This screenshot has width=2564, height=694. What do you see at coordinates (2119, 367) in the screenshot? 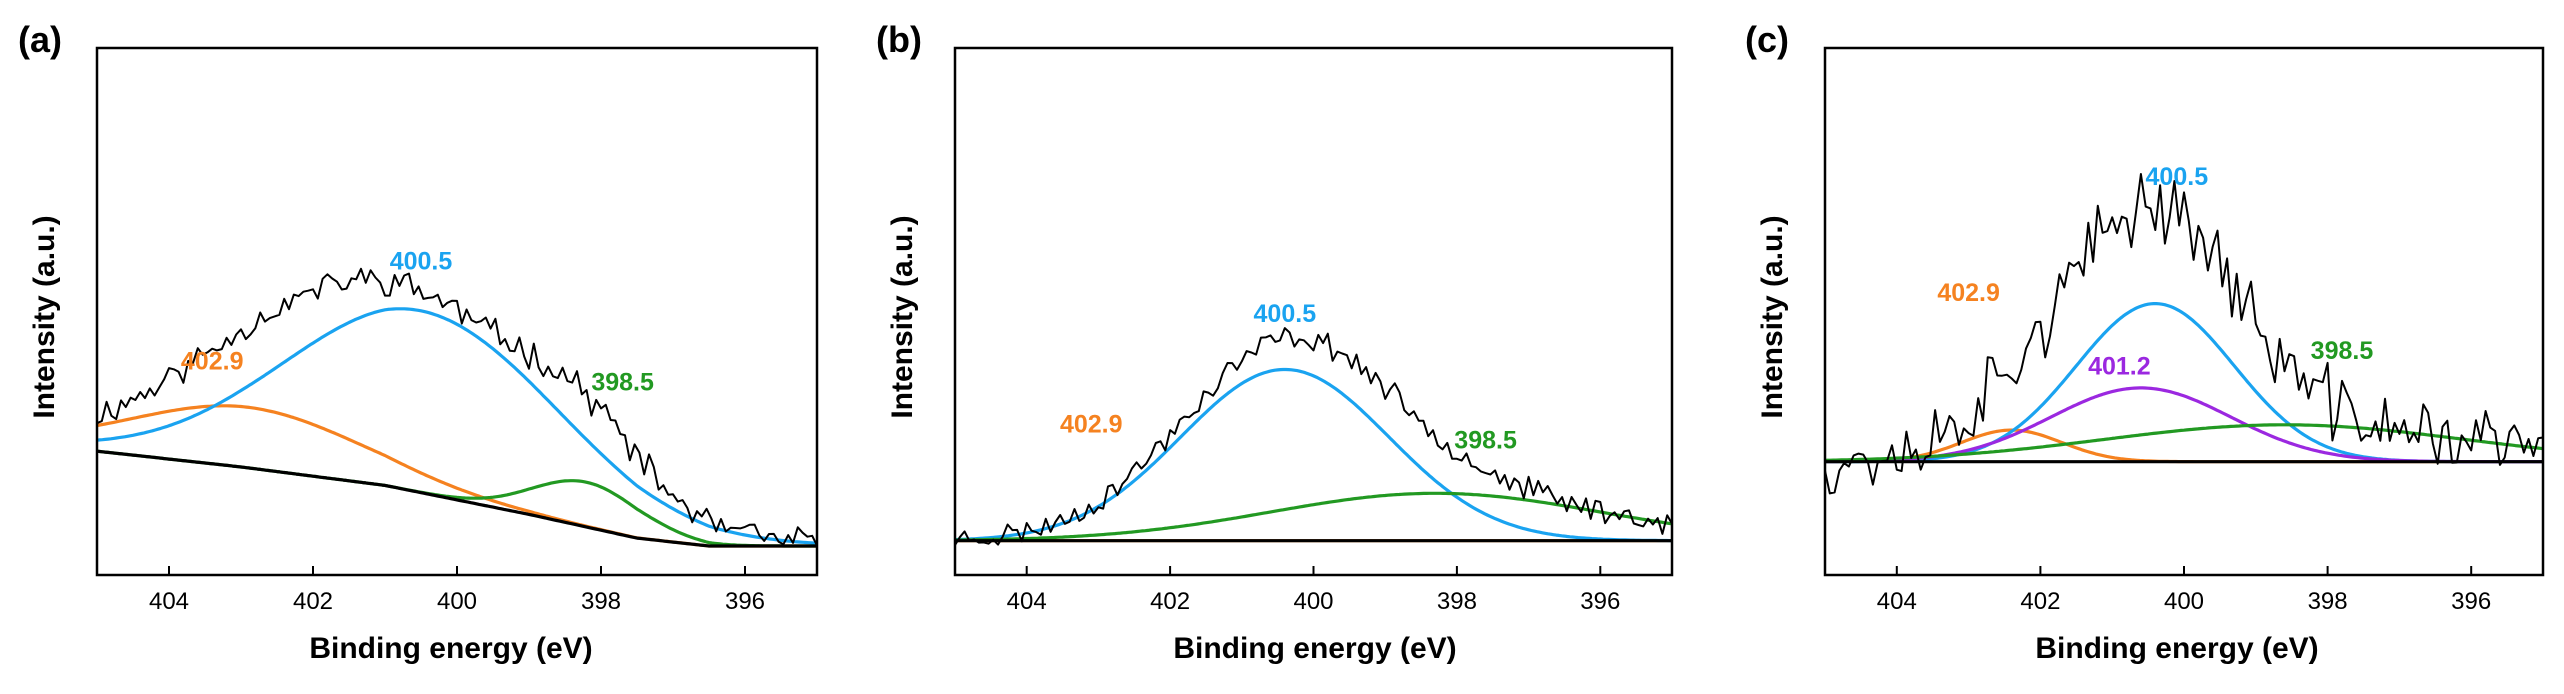
I see `peak-label: 401.2` at bounding box center [2119, 367].